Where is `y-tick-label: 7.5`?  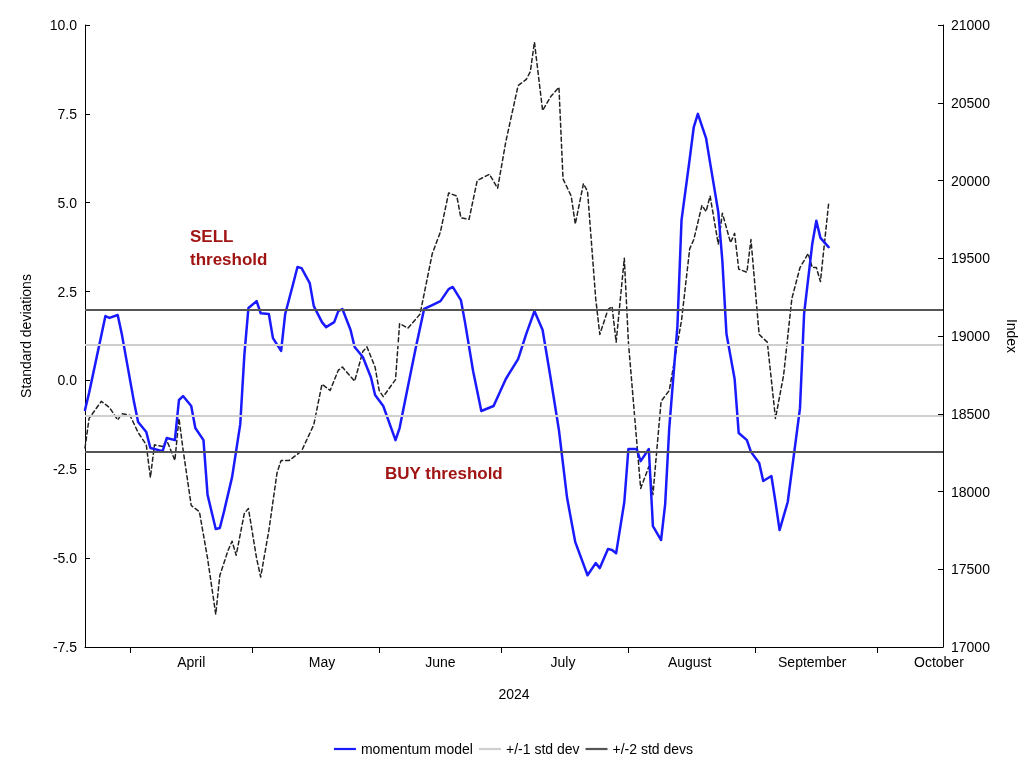 y-tick-label: 7.5 is located at coordinates (67, 113).